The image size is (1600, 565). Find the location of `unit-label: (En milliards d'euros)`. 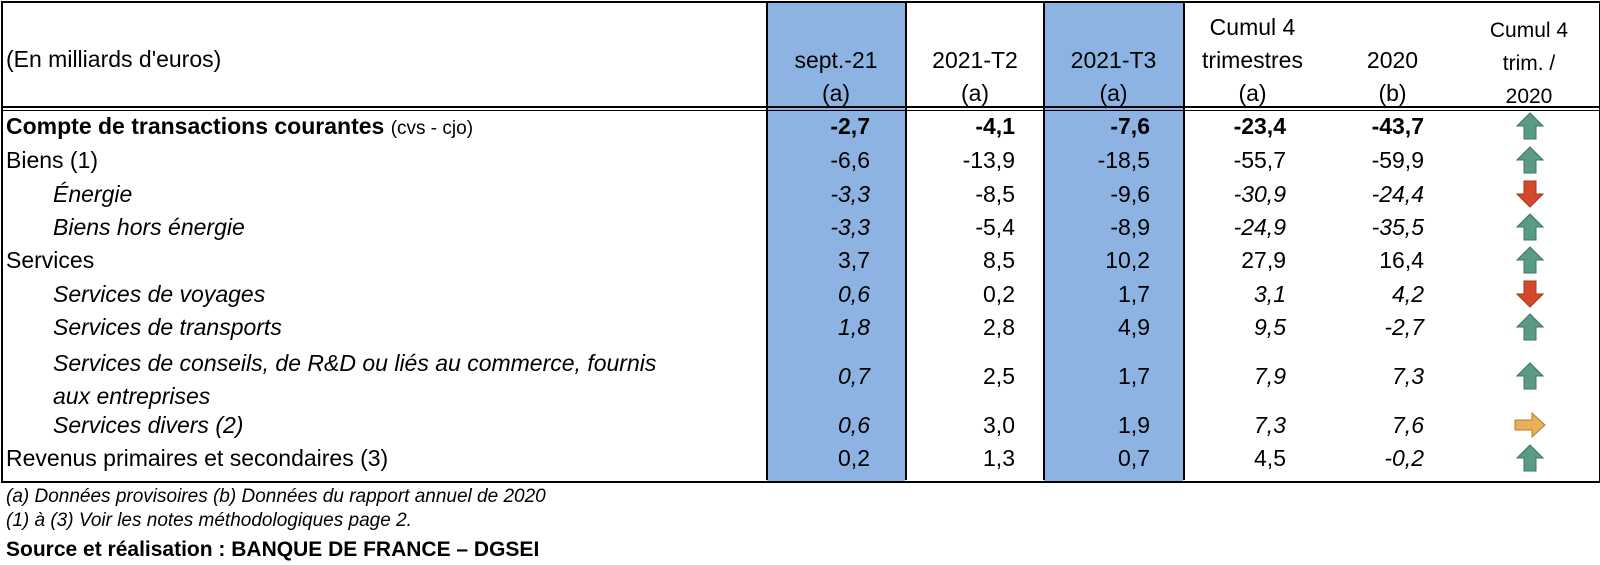

unit-label: (En milliards d'euros) is located at coordinates (114, 59).